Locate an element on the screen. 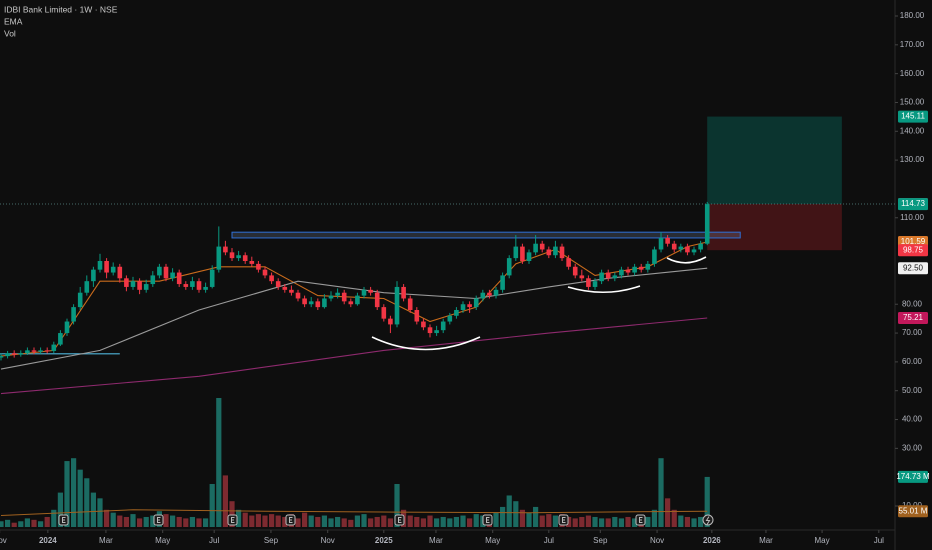  y-tick-label: 140.00 is located at coordinates (912, 130).